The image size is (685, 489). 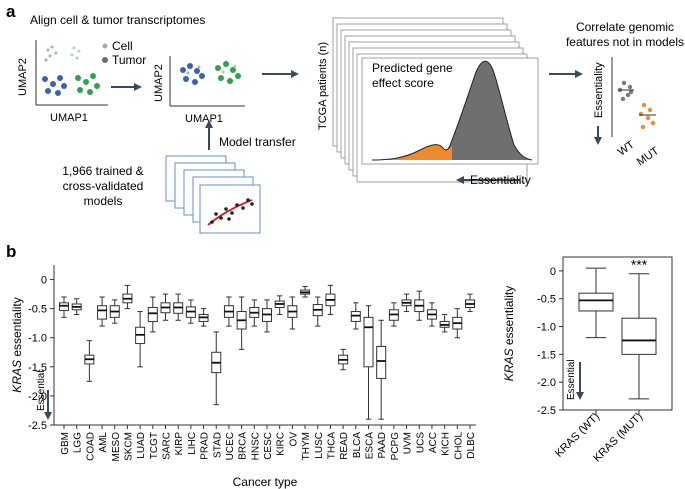 What do you see at coordinates (382, 445) in the screenshot?
I see `x-tick-label: PAAD` at bounding box center [382, 445].